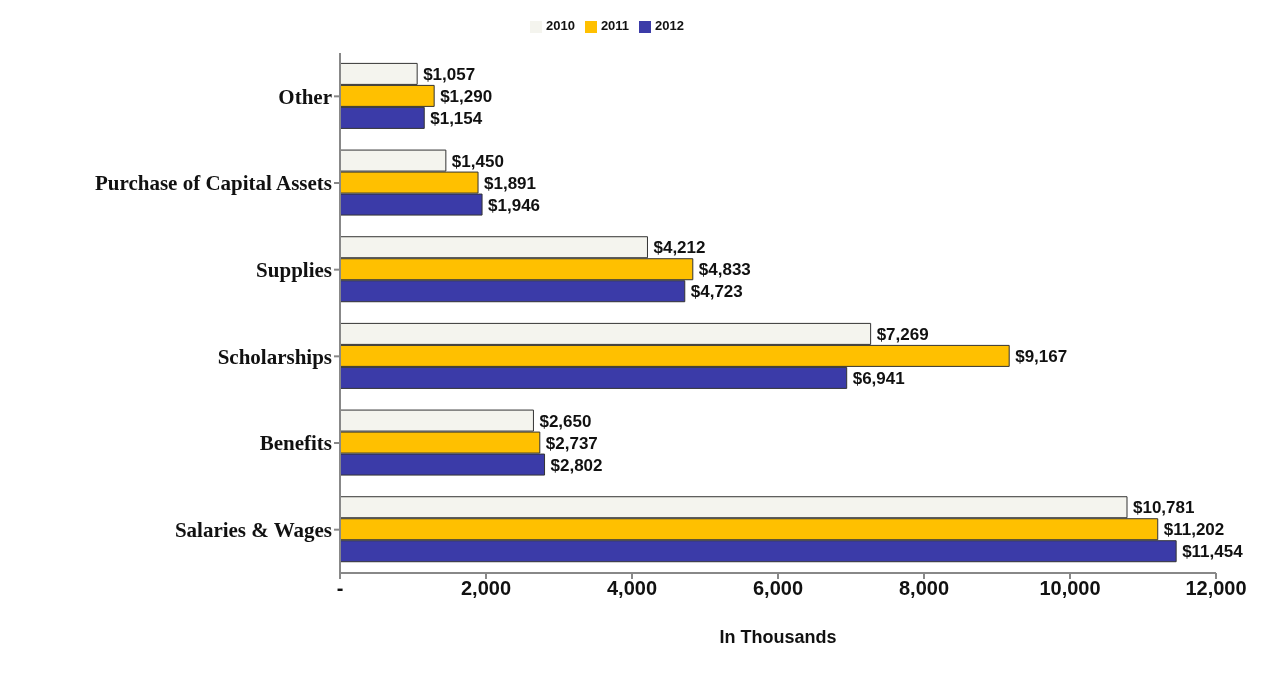  Describe the element at coordinates (632, 588) in the screenshot. I see `x-tick-label: 4,000` at that location.